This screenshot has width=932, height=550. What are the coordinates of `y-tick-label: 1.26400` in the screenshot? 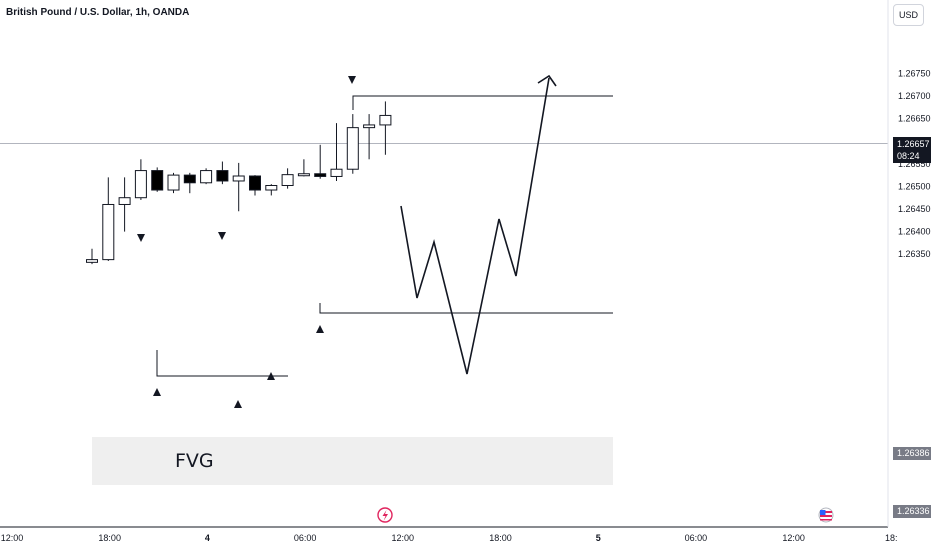 It's located at (914, 232).